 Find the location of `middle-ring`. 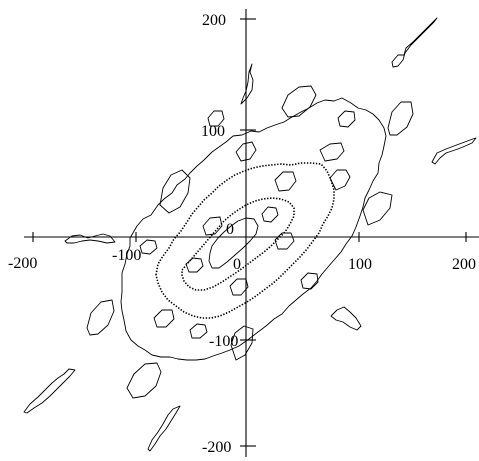

middle-ring is located at coordinates (245, 240).